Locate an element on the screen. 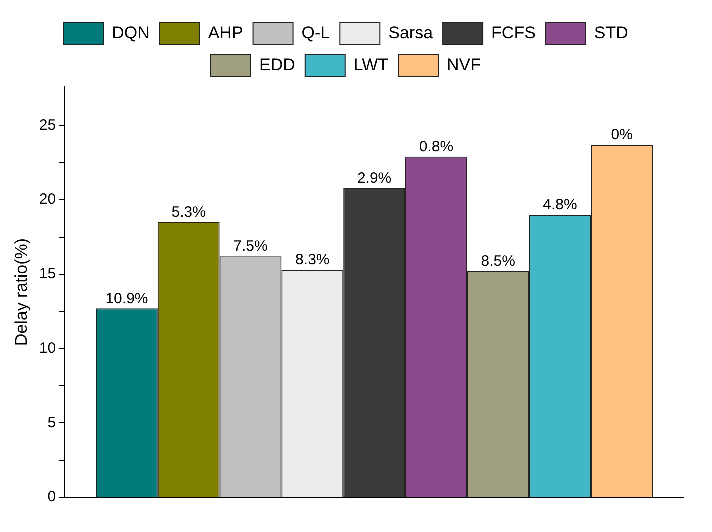 The height and width of the screenshot is (532, 712). annotation: 5.3% is located at coordinates (189, 213).